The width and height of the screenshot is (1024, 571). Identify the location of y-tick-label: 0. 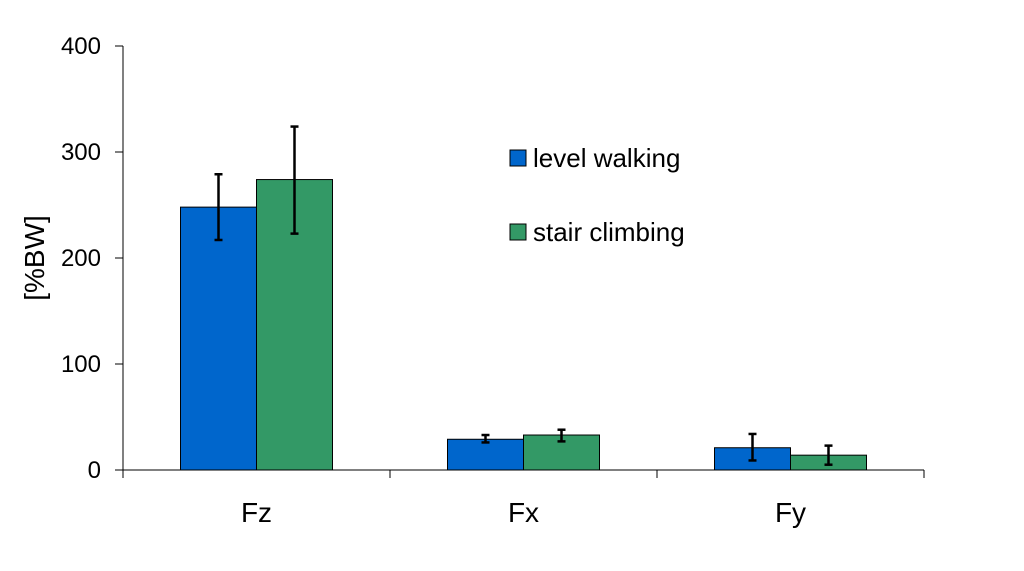
(94, 470).